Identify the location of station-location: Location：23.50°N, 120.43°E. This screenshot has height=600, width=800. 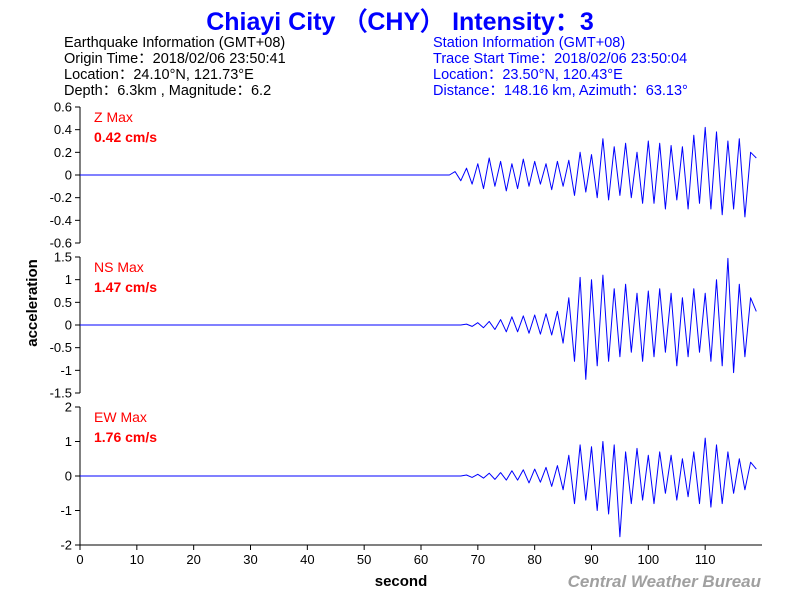
(528, 75).